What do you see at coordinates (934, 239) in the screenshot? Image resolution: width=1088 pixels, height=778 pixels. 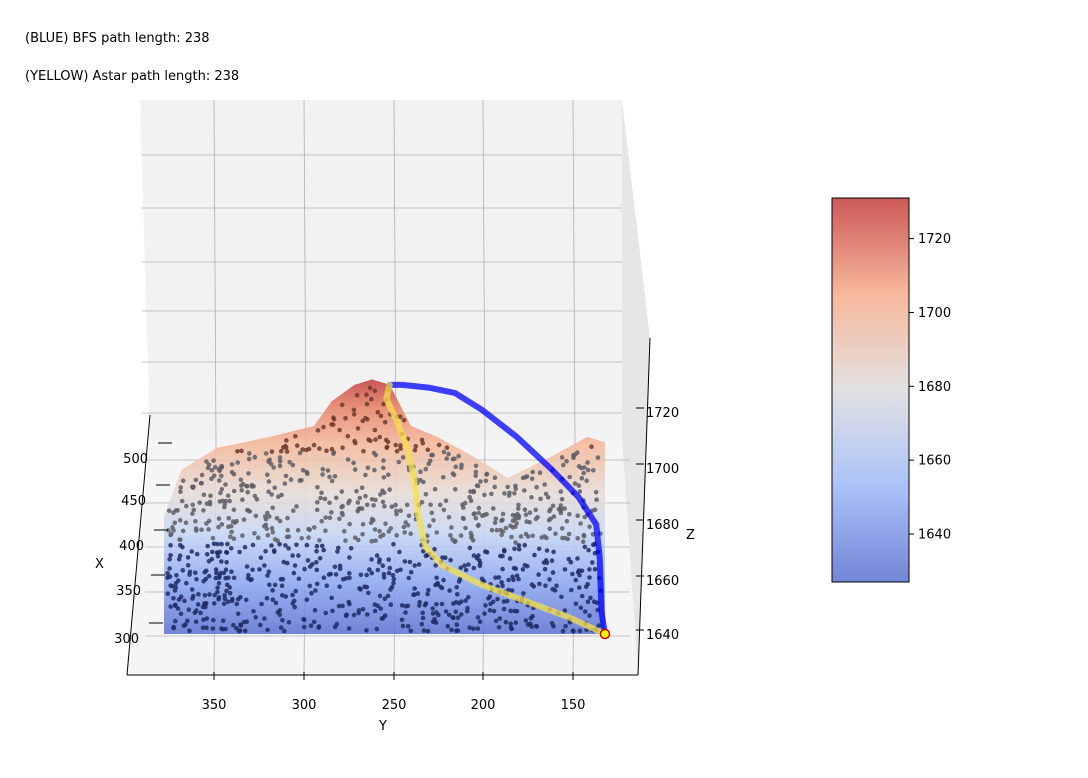 I see `colorbar-tick-label: 1720` at bounding box center [934, 239].